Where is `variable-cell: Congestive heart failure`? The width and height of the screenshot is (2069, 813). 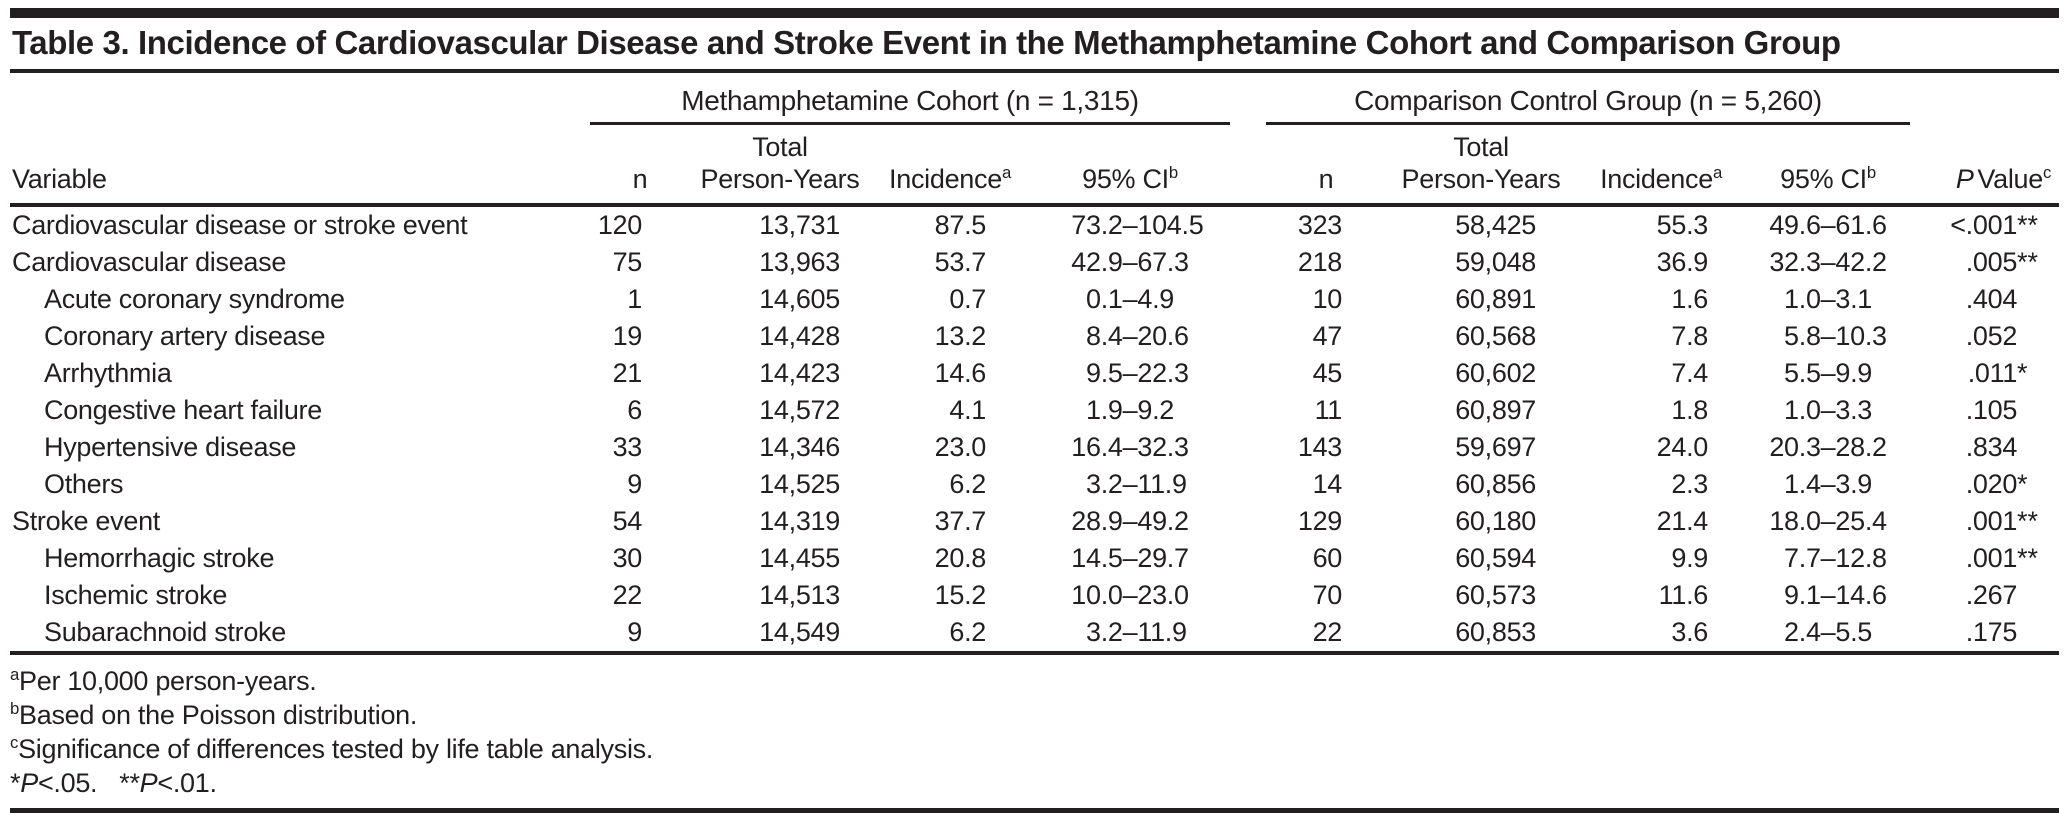
variable-cell: Congestive heart failure is located at coordinates (183, 410).